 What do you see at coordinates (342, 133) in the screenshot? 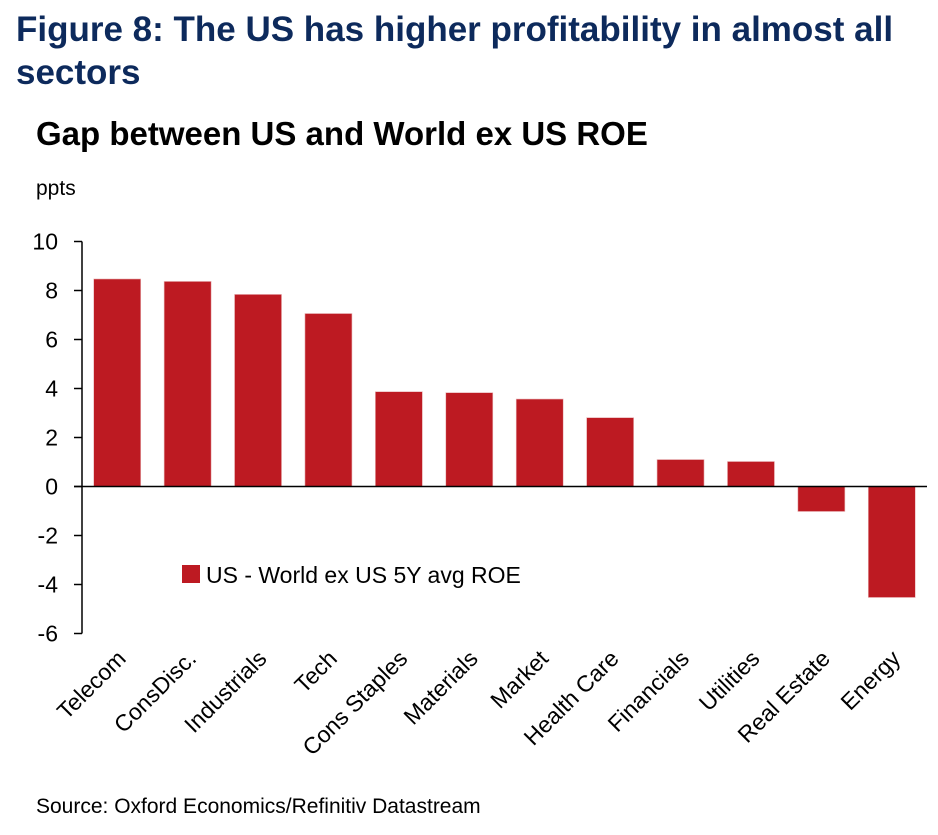
I see `chart-title: Gap between US and World ex US ROE` at bounding box center [342, 133].